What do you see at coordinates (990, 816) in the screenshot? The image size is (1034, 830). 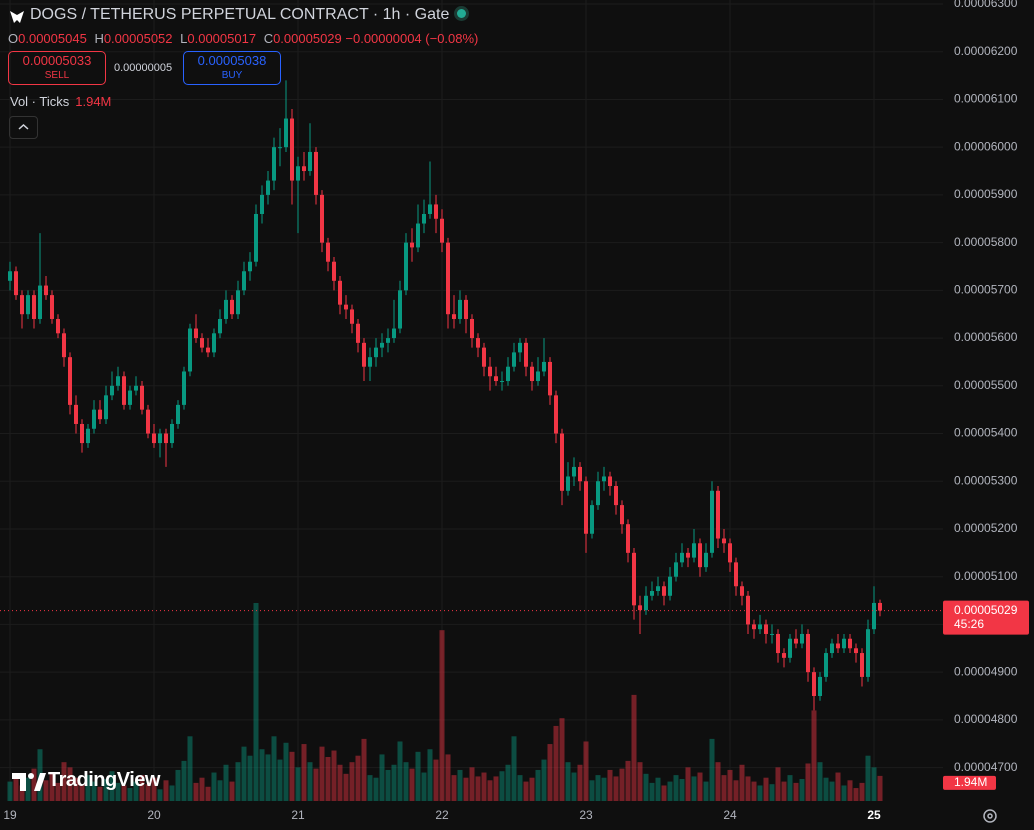 I see `settings-icon` at bounding box center [990, 816].